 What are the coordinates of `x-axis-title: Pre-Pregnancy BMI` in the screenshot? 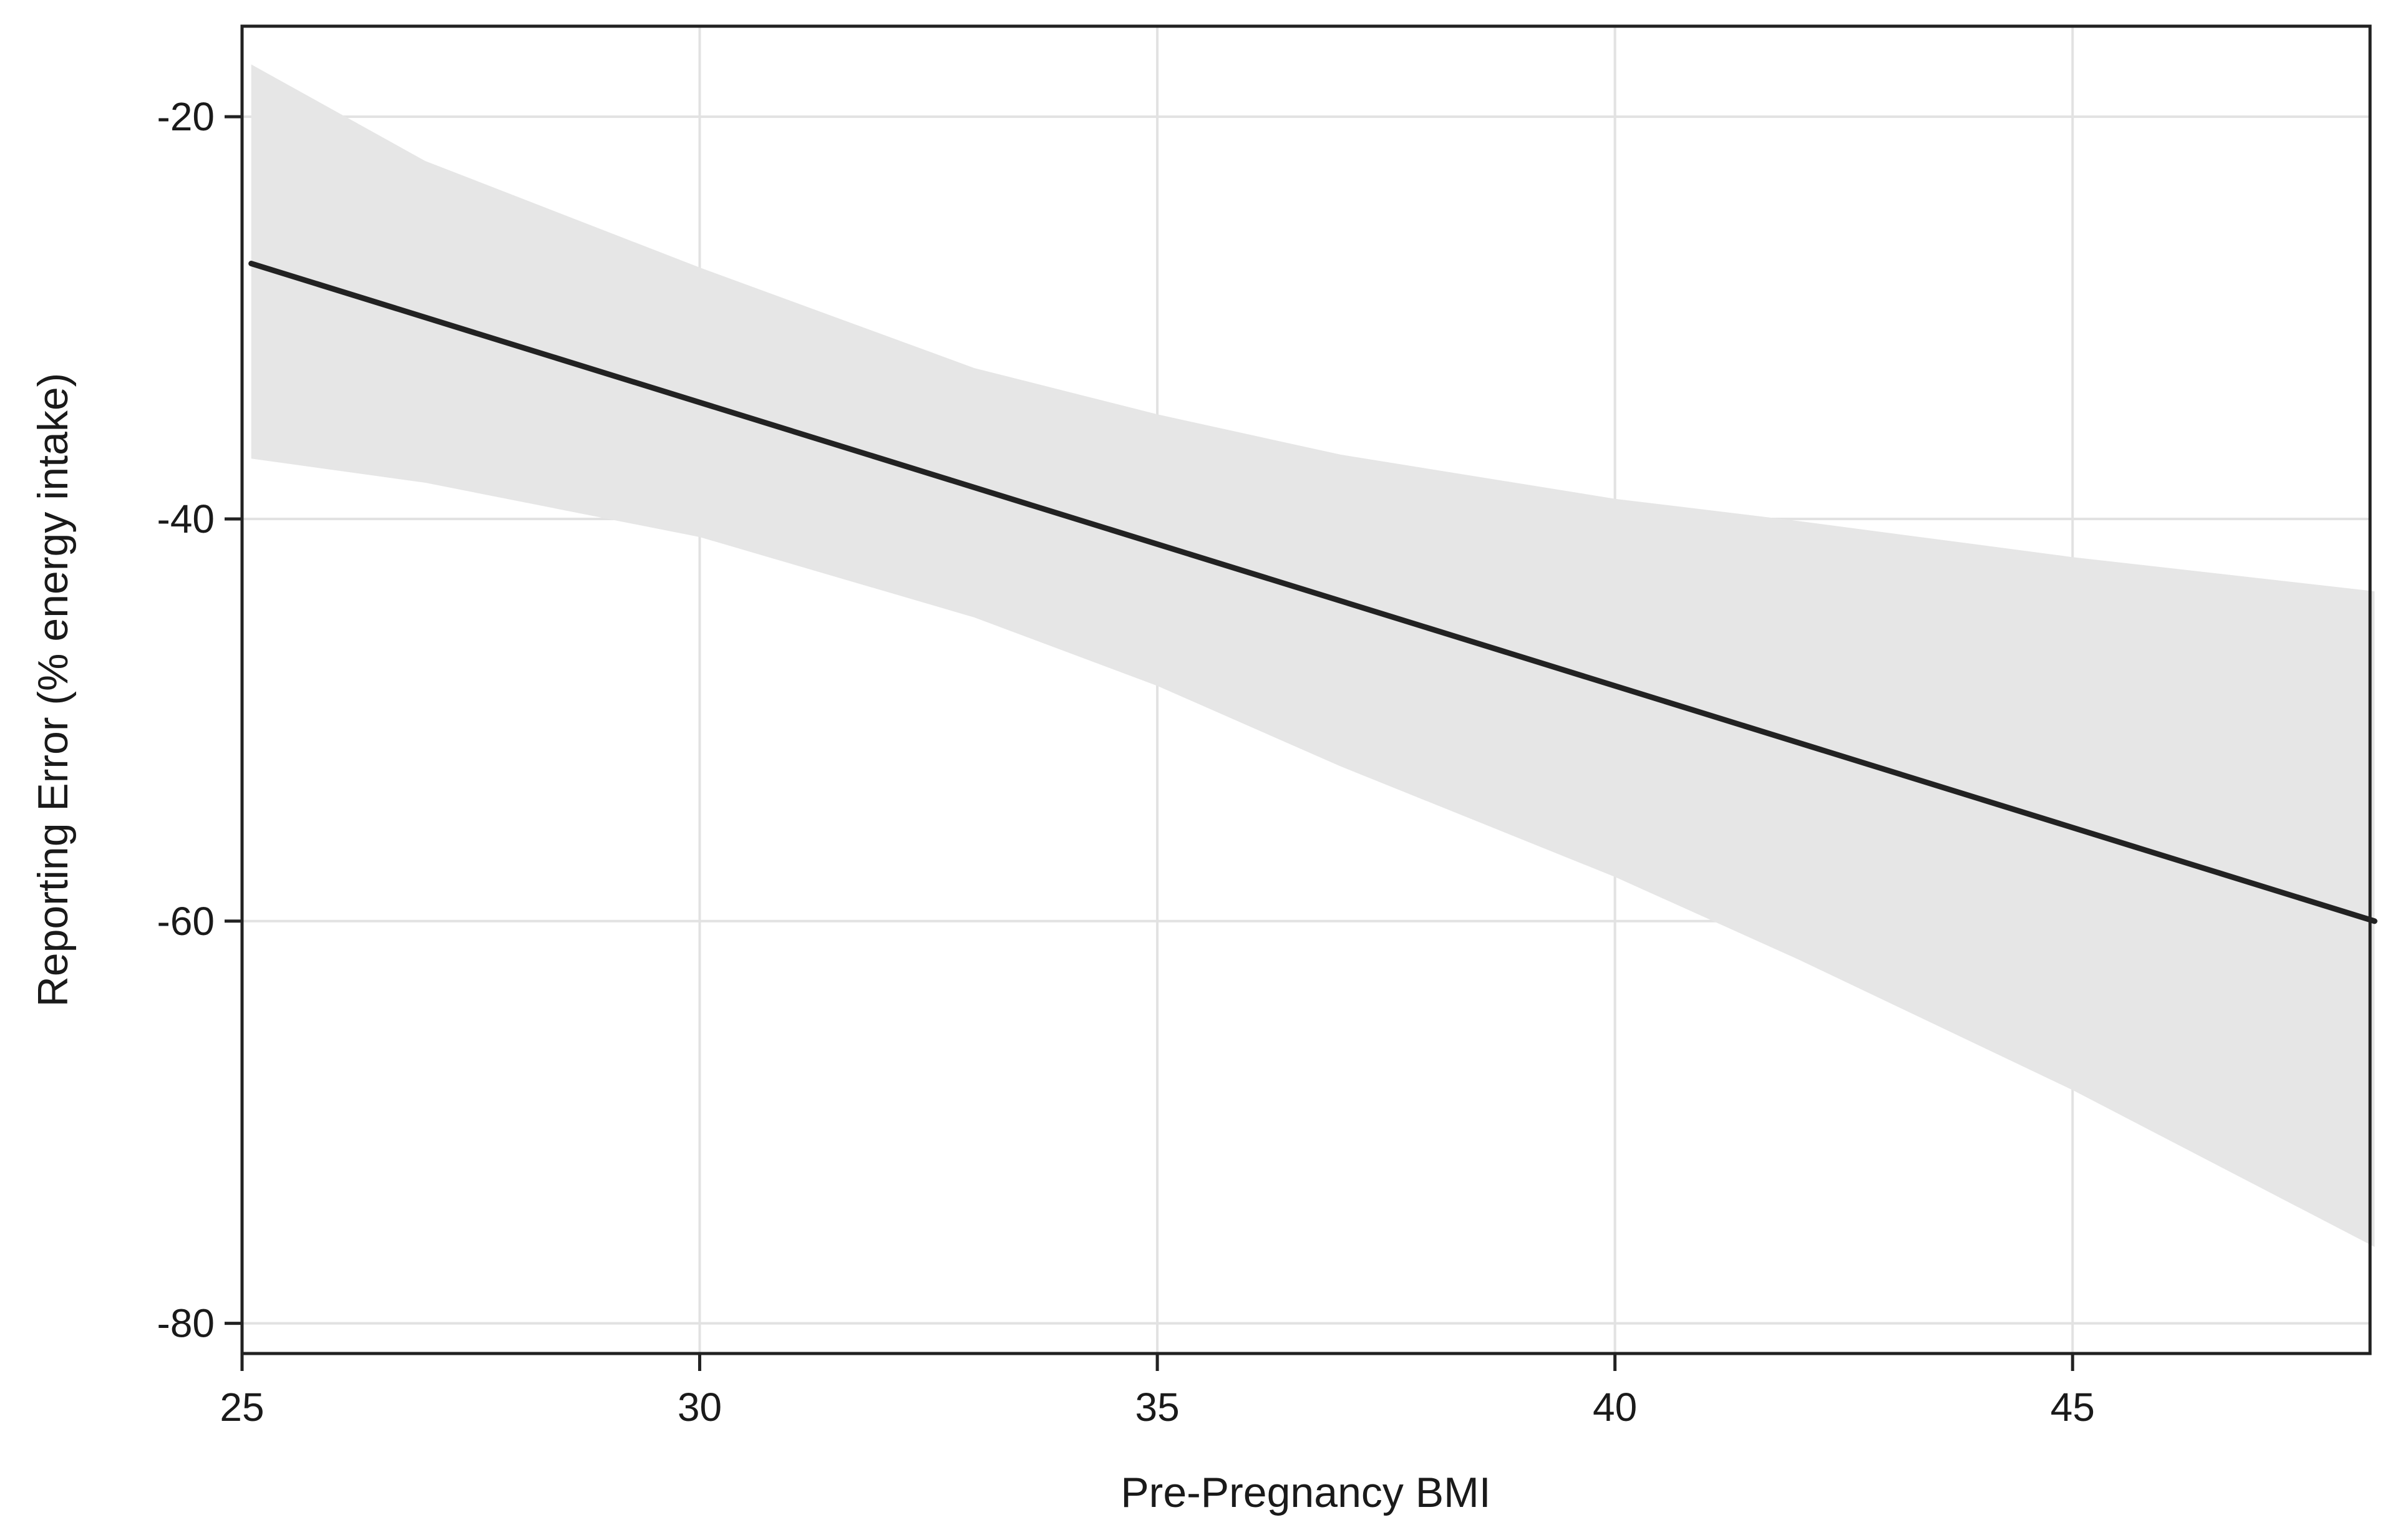 It's located at (1305, 1492).